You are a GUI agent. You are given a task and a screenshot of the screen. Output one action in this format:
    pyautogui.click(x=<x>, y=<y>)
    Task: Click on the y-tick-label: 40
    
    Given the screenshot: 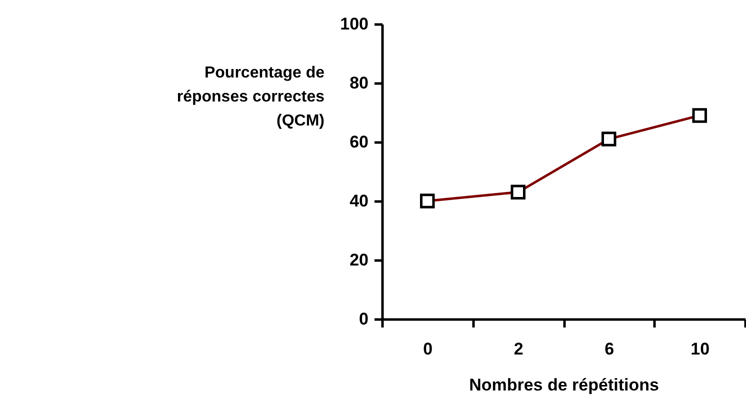 What is the action you would take?
    pyautogui.click(x=359, y=201)
    